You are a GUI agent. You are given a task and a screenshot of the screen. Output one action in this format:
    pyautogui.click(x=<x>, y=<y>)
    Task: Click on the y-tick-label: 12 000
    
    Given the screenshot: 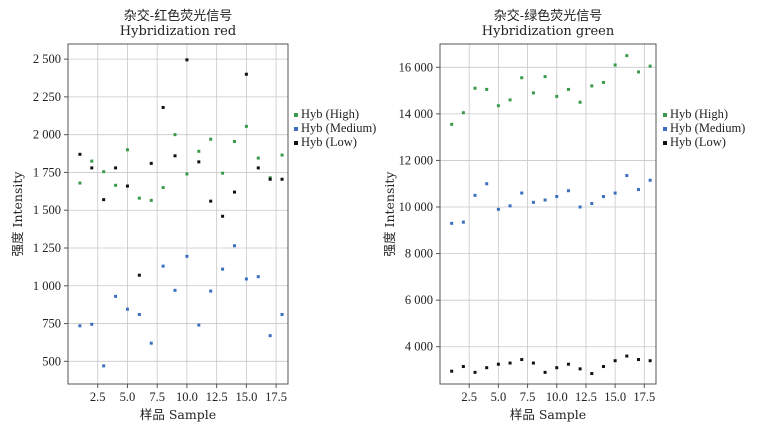 What is the action you would take?
    pyautogui.click(x=416, y=160)
    